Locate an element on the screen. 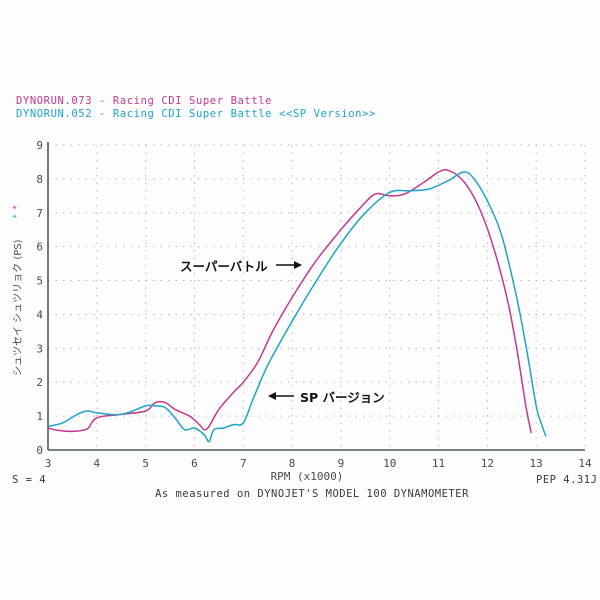 The width and height of the screenshot is (600, 600). y-tick-label: 1 is located at coordinates (39, 416).